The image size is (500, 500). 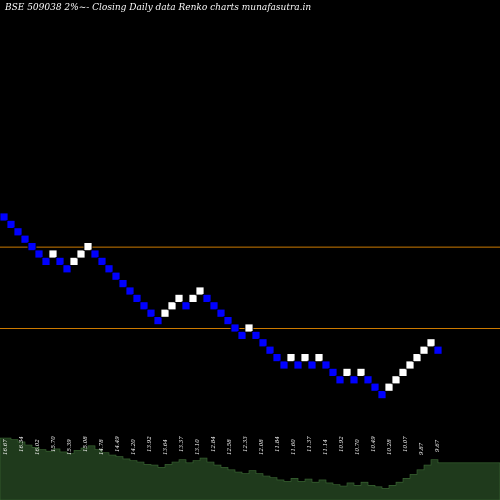 What do you see at coordinates (374, 444) in the screenshot?
I see `price-label: 10.49` at bounding box center [374, 444].